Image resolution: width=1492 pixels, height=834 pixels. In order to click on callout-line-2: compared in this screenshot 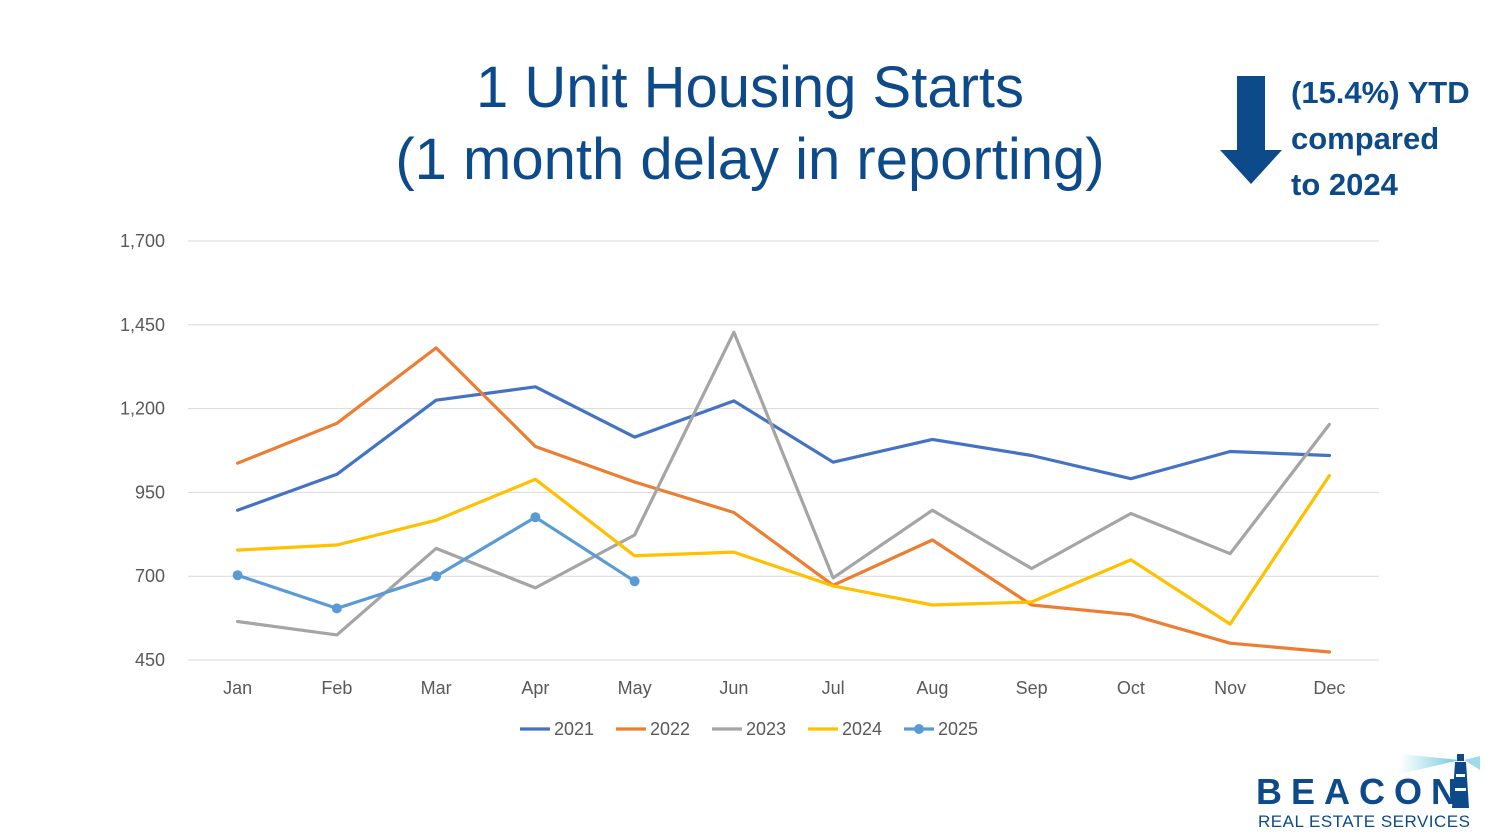, I will do `click(1365, 138)`.